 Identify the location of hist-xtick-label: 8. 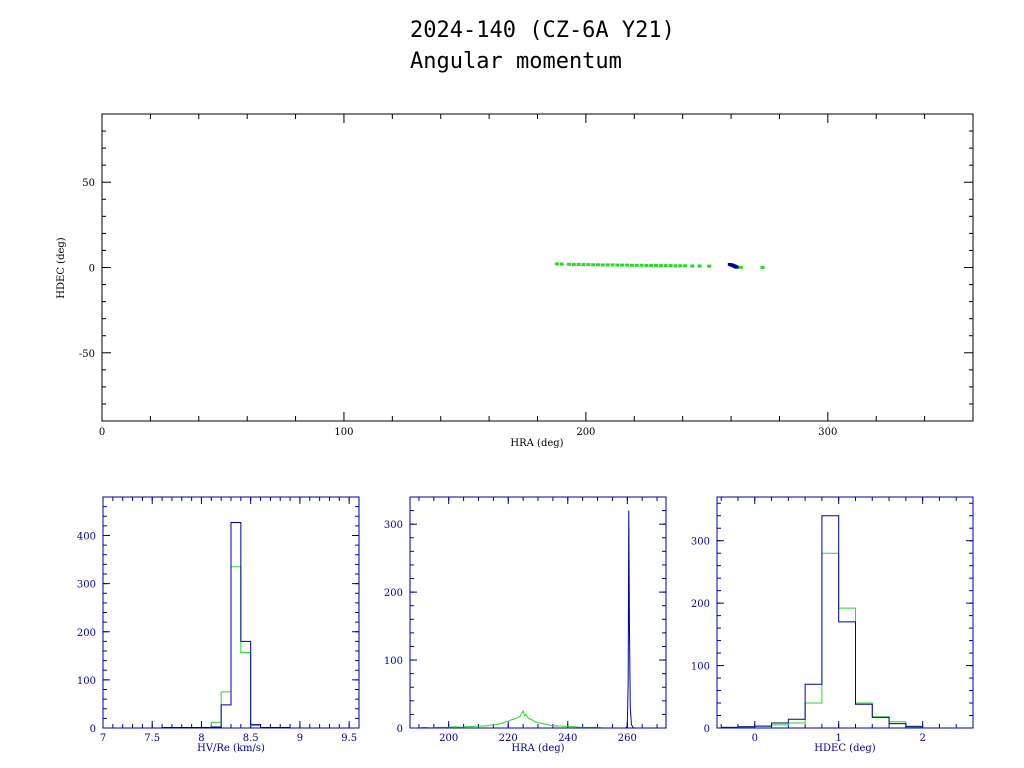
(201, 738).